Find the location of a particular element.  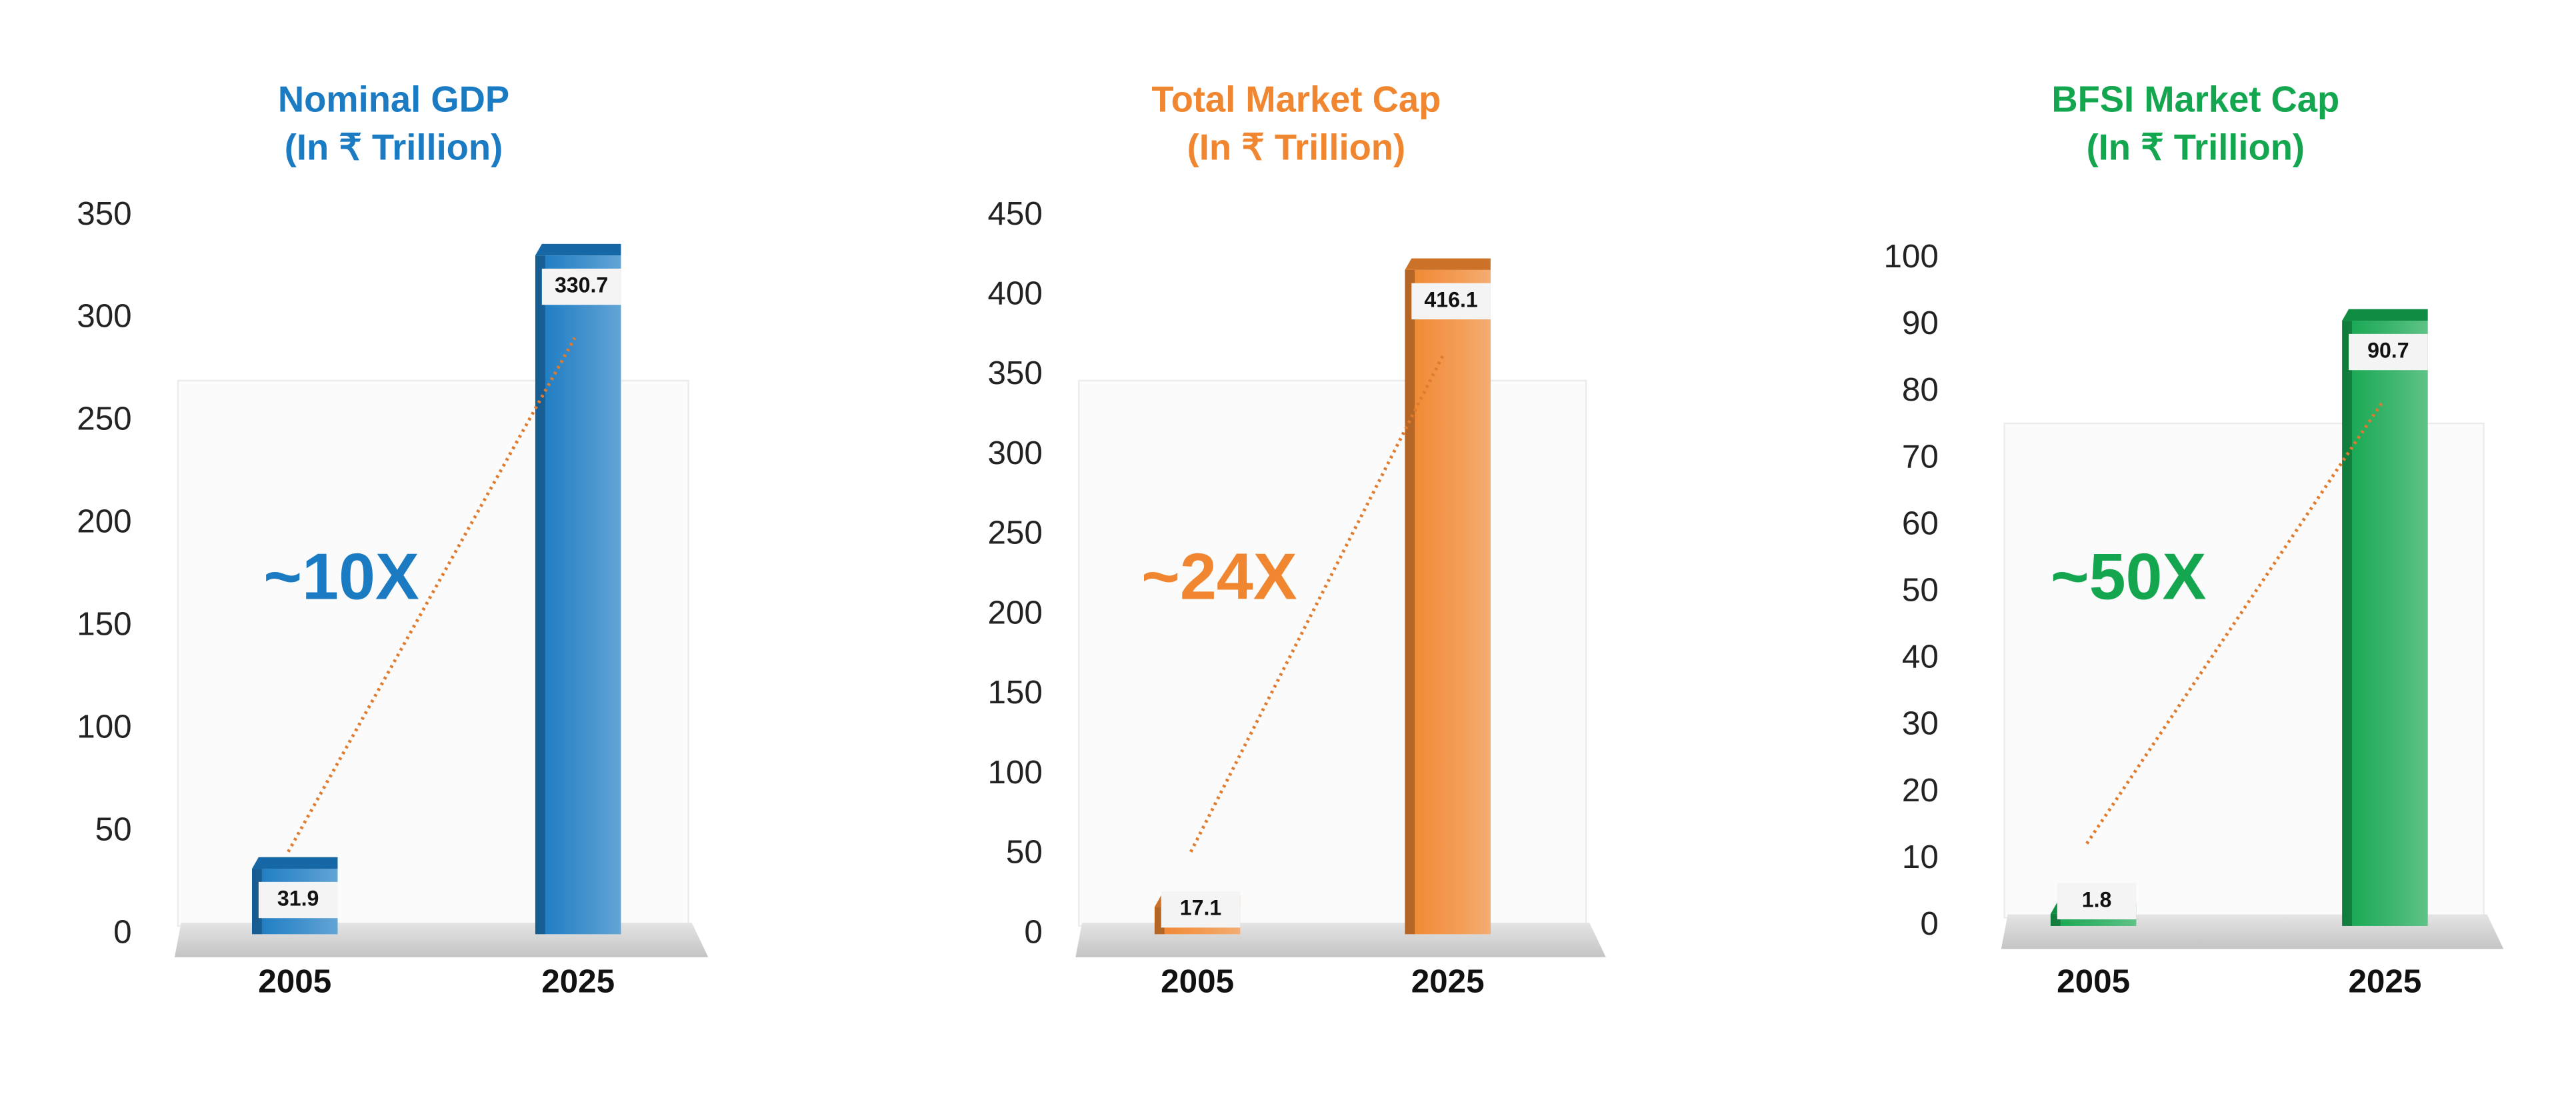

value-label: 1.8 is located at coordinates (2097, 899).